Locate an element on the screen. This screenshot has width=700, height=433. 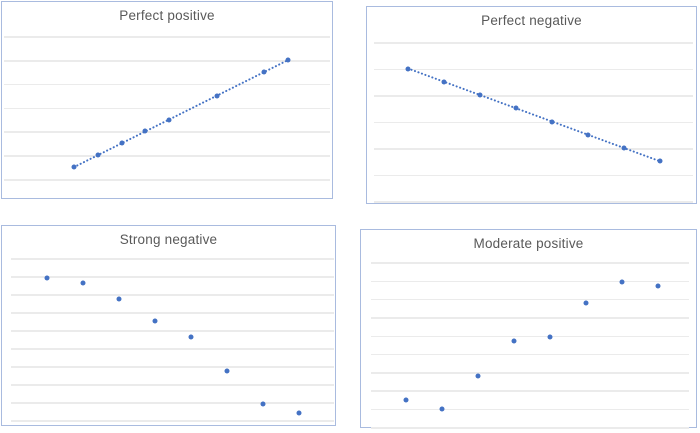
chart-title: Perfect positive is located at coordinates (167, 15).